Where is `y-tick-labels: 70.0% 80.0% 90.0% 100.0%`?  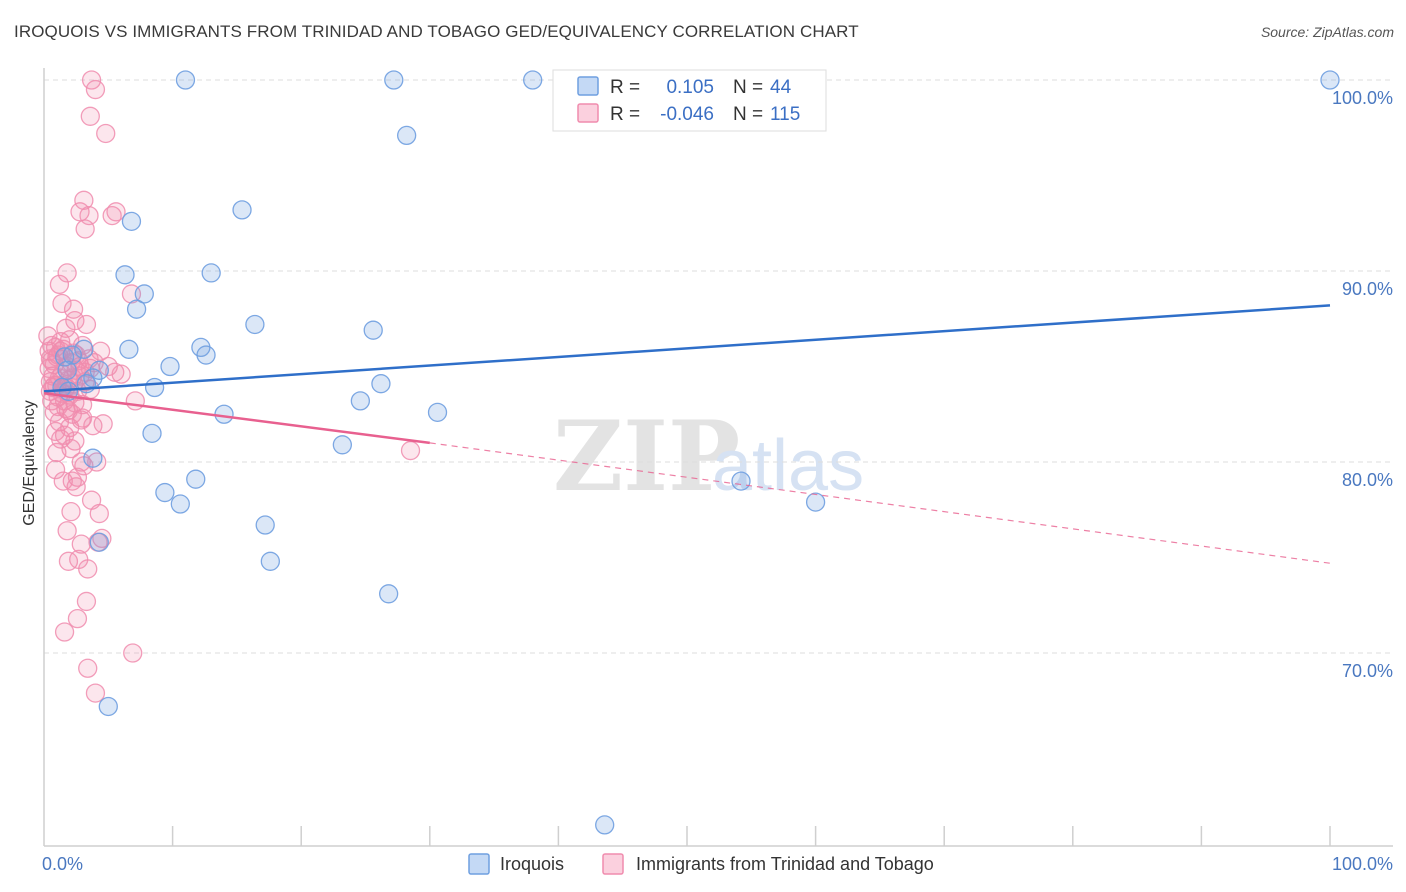
y-tick-labels: 70.0% 80.0% 90.0% 100.0% is located at coordinates (1362, 384).